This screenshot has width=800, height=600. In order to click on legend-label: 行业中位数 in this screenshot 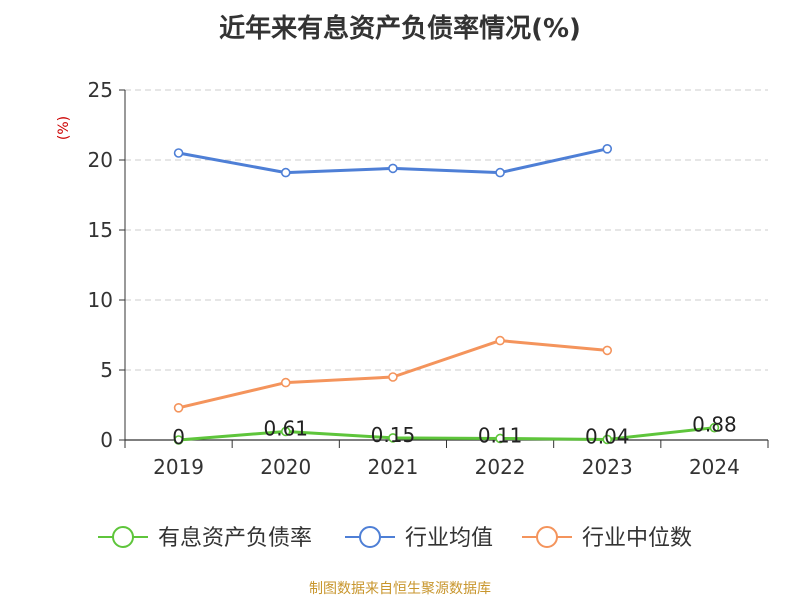, I will do `click(637, 538)`.